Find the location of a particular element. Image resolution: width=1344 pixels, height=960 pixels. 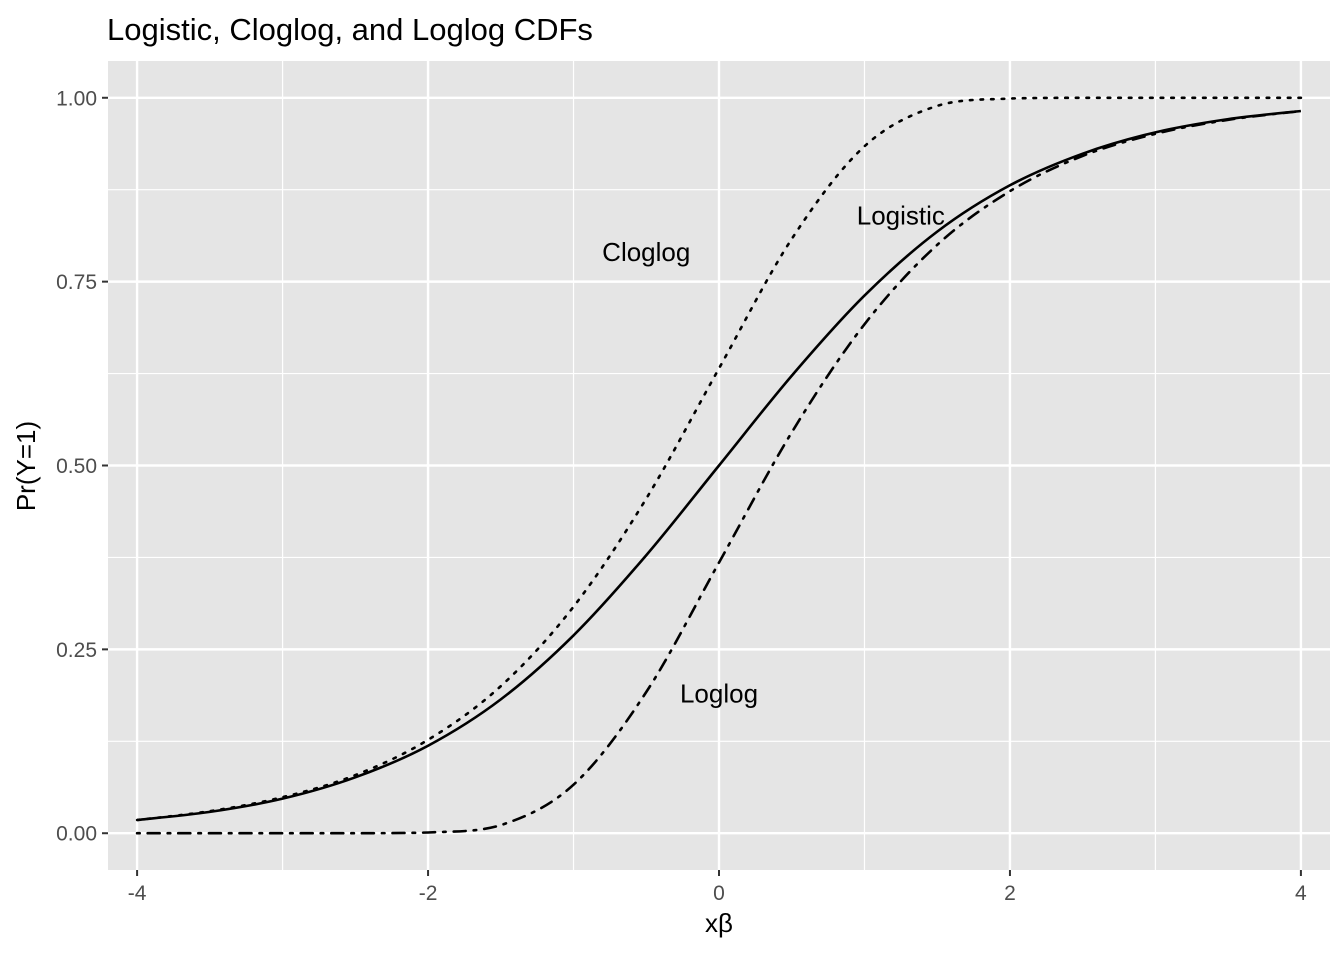

x-tick-label: 4 is located at coordinates (1301, 893).